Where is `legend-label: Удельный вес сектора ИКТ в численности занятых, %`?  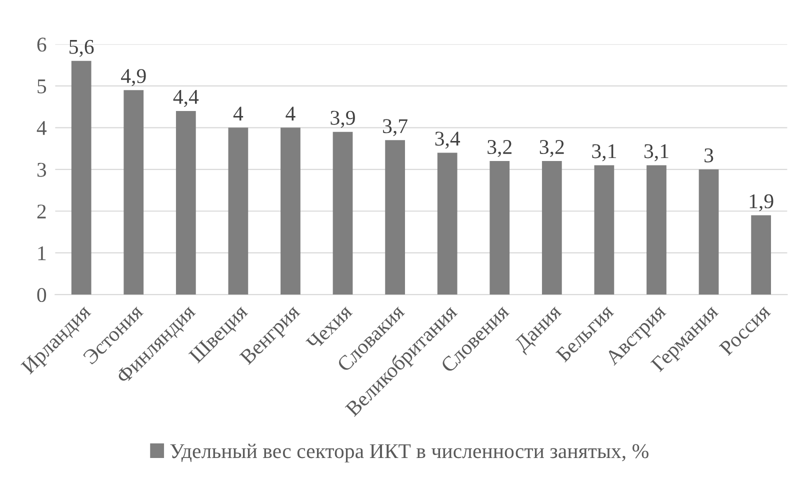
legend-label: Удельный вес сектора ИКТ в численности занятых, % is located at coordinates (409, 453).